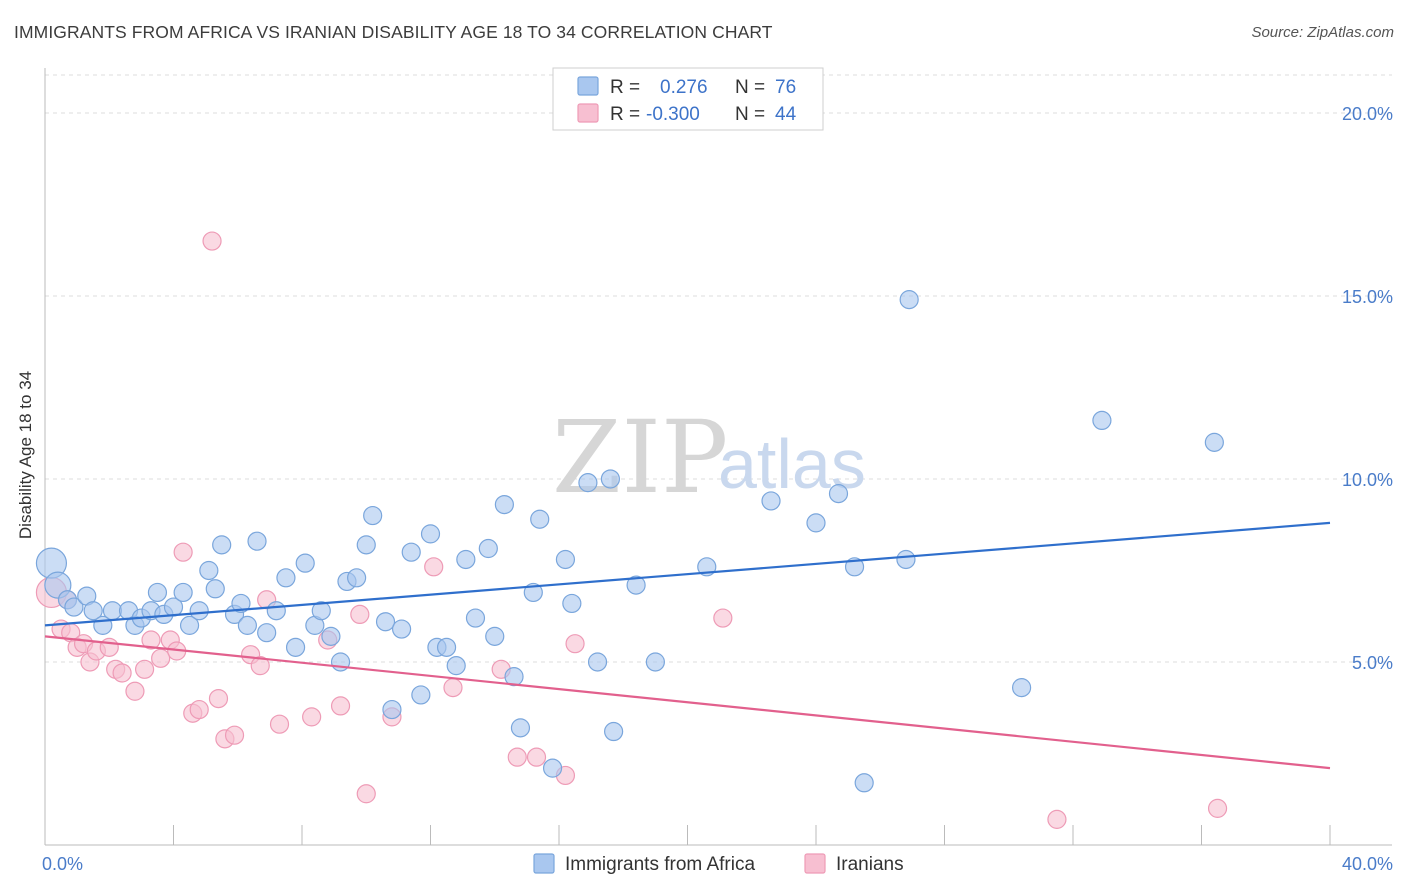  Describe the element at coordinates (687, 574) in the screenshot. I see `africa-trend-line` at that location.